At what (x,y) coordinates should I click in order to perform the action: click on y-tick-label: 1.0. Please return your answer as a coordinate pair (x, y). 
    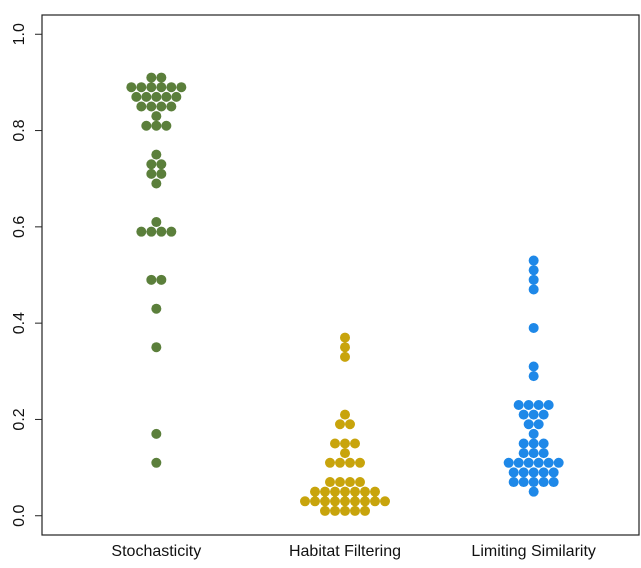
    Looking at the image, I should click on (19, 34).